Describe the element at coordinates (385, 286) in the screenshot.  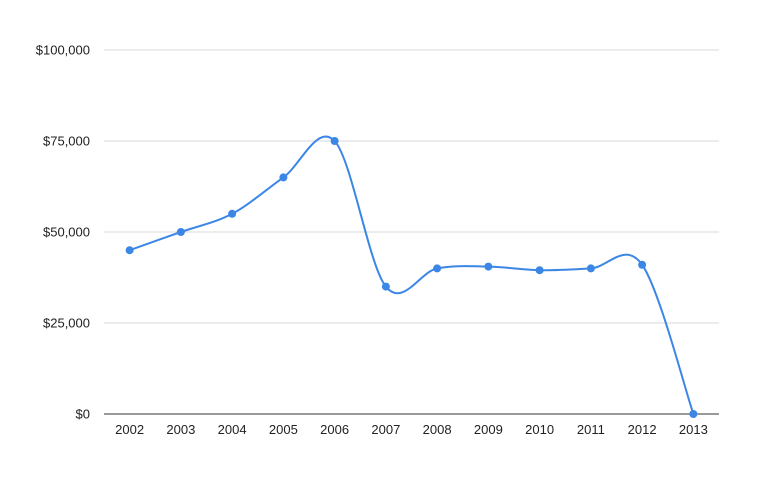
I see `data-point-2007` at that location.